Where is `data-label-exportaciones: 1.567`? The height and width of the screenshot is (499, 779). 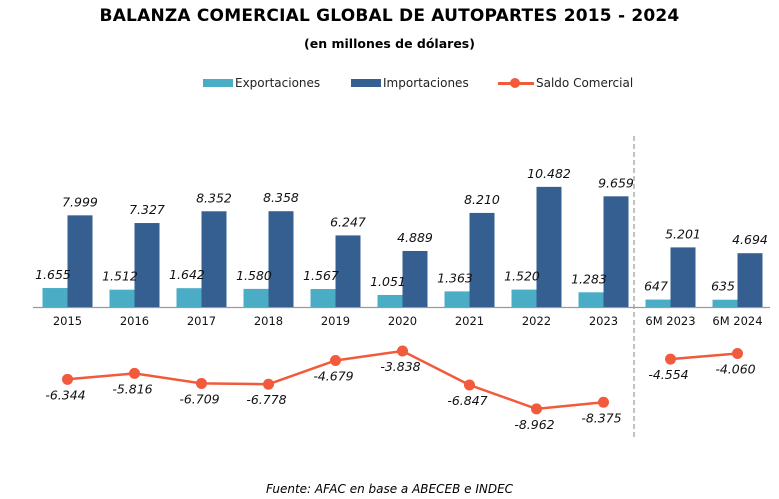
data-label-exportaciones: 1.567 is located at coordinates (321, 275).